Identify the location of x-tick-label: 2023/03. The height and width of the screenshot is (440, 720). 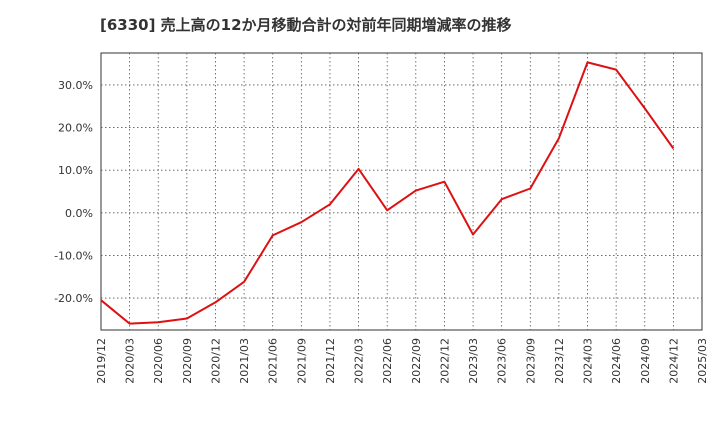
(473, 361).